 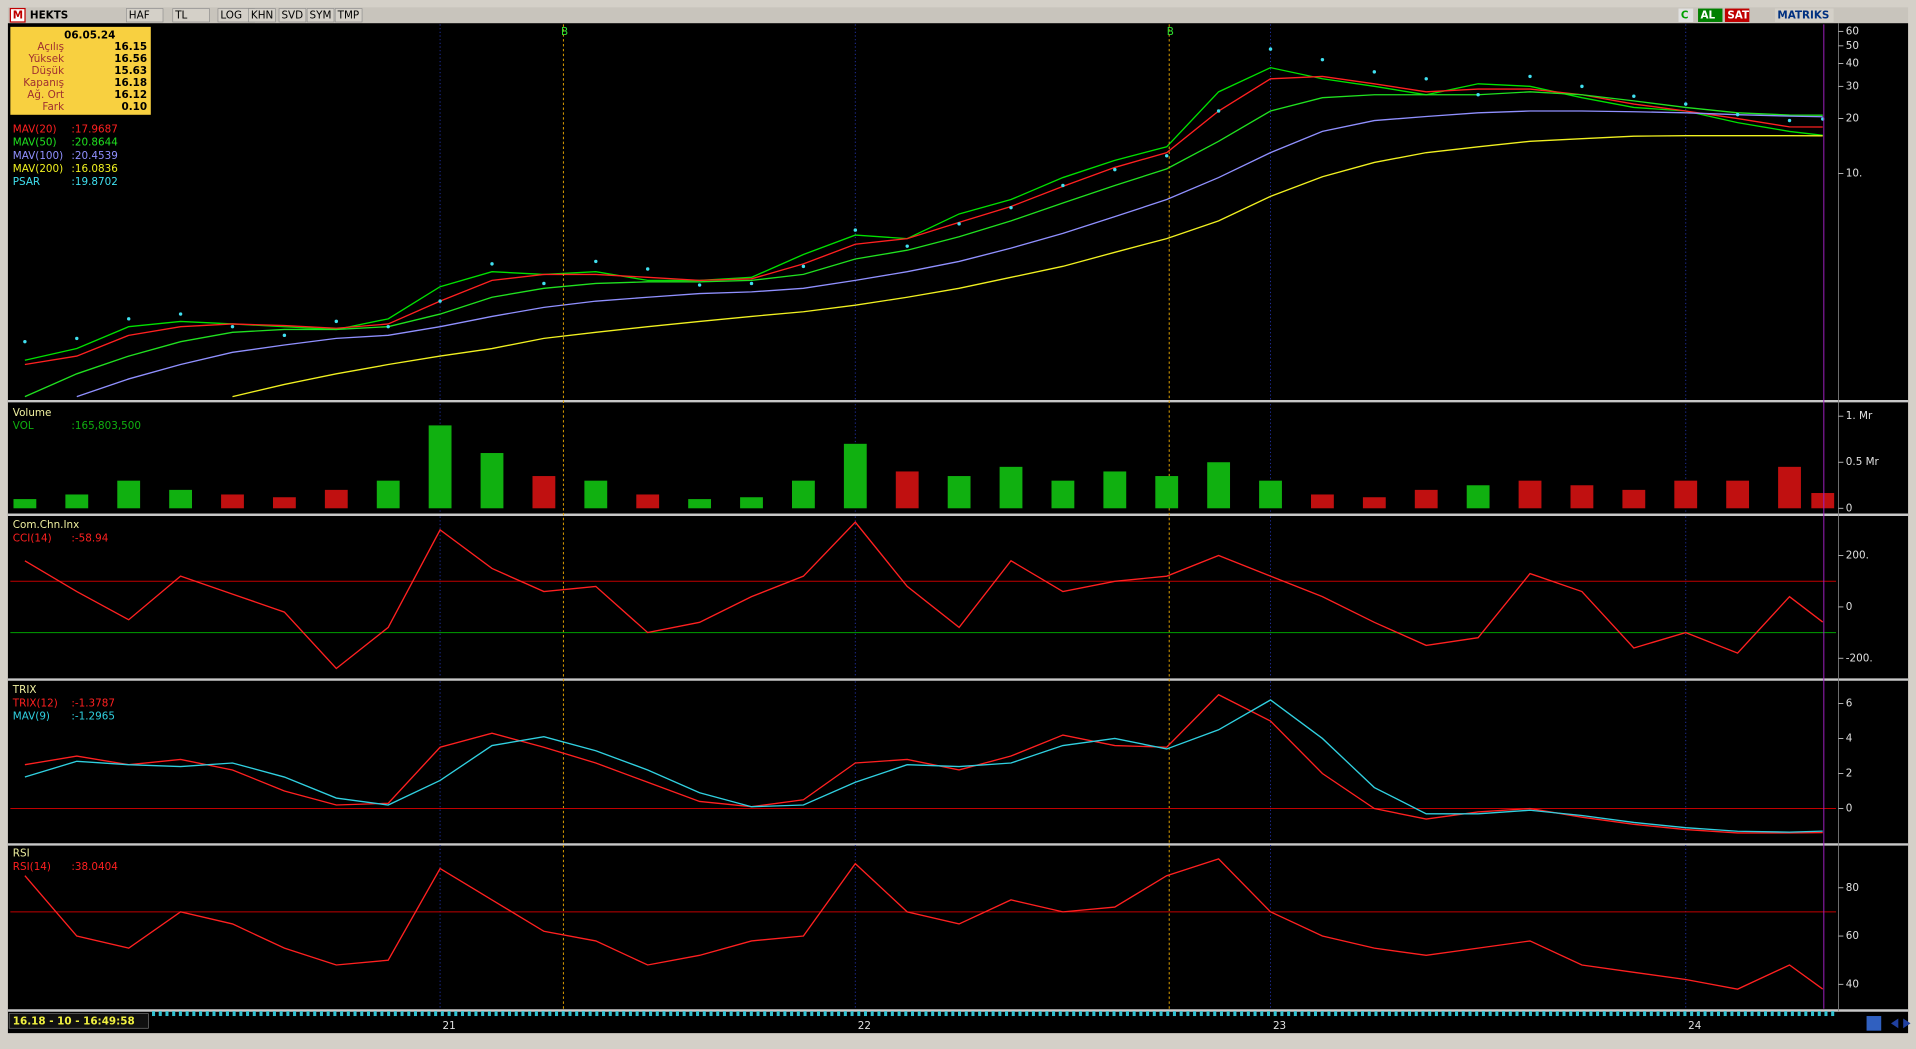 I want to click on toolbar-right-button: MATRIKS, so click(x=1803, y=15).